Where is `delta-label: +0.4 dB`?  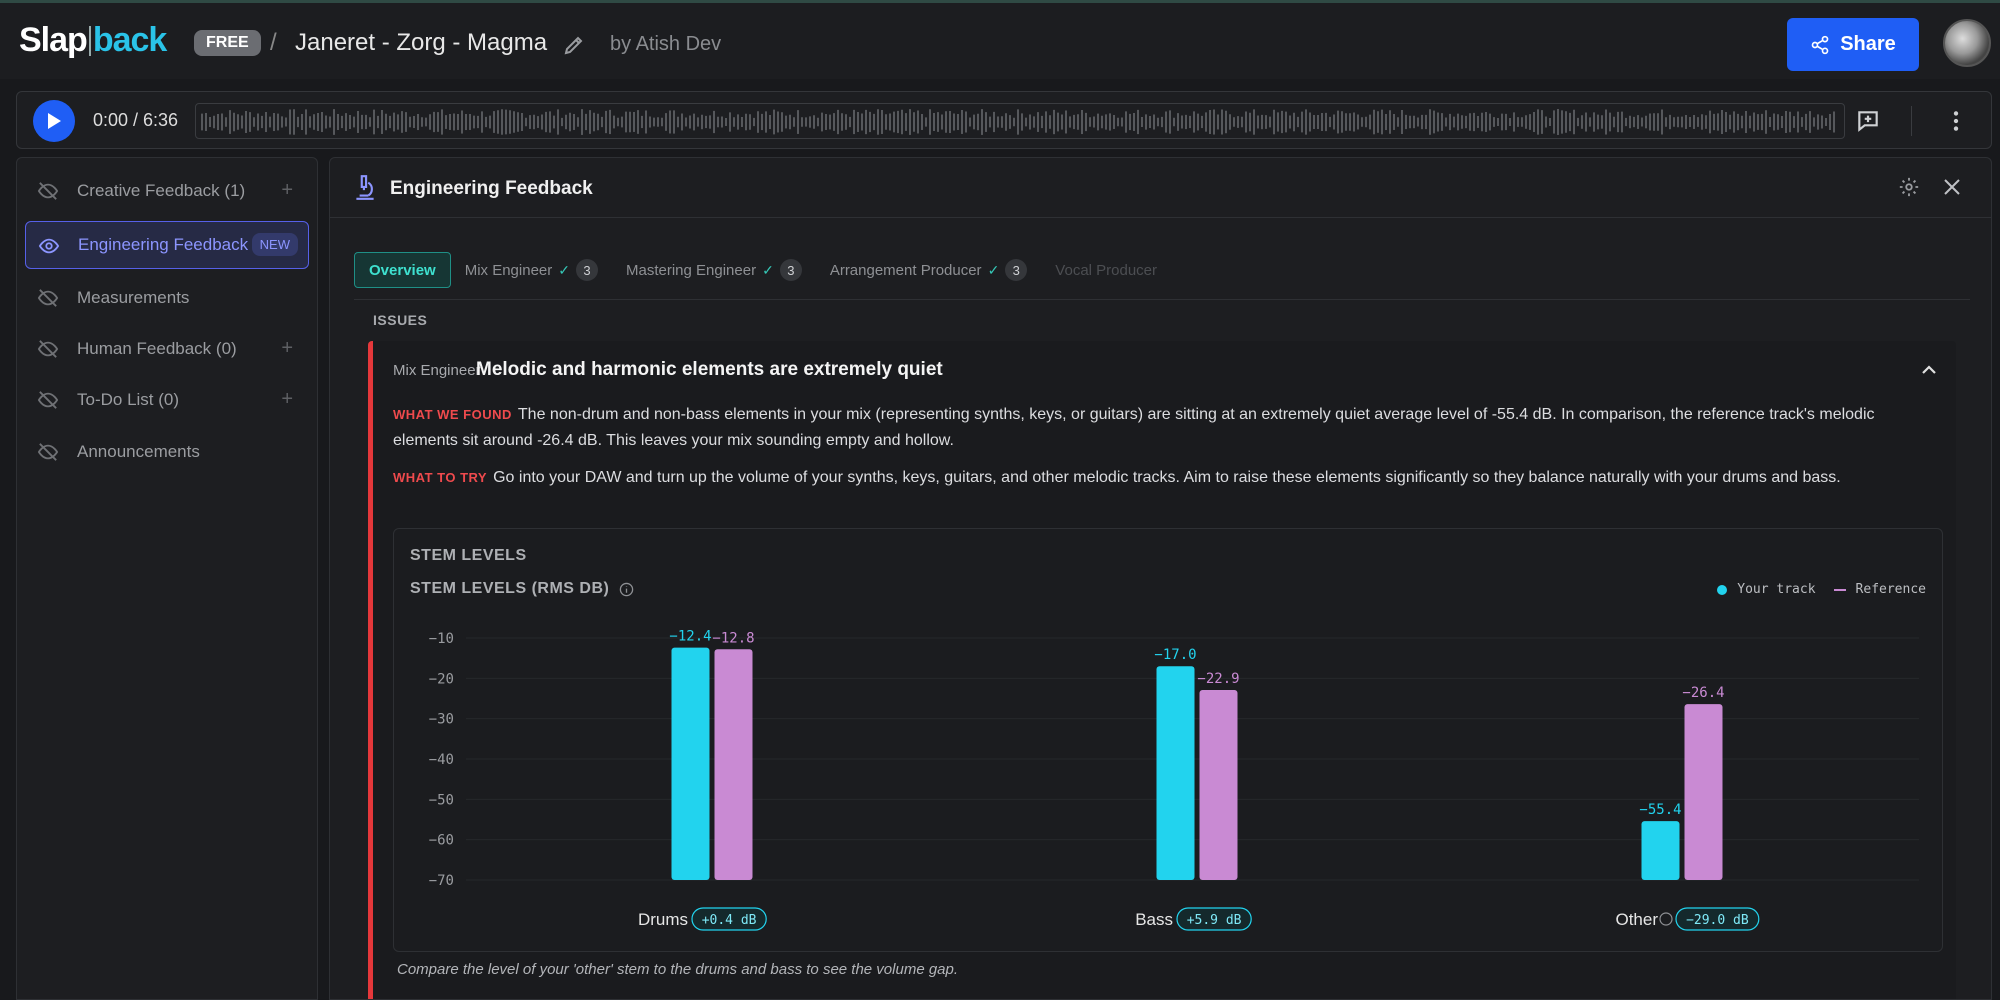 delta-label: +0.4 dB is located at coordinates (729, 920).